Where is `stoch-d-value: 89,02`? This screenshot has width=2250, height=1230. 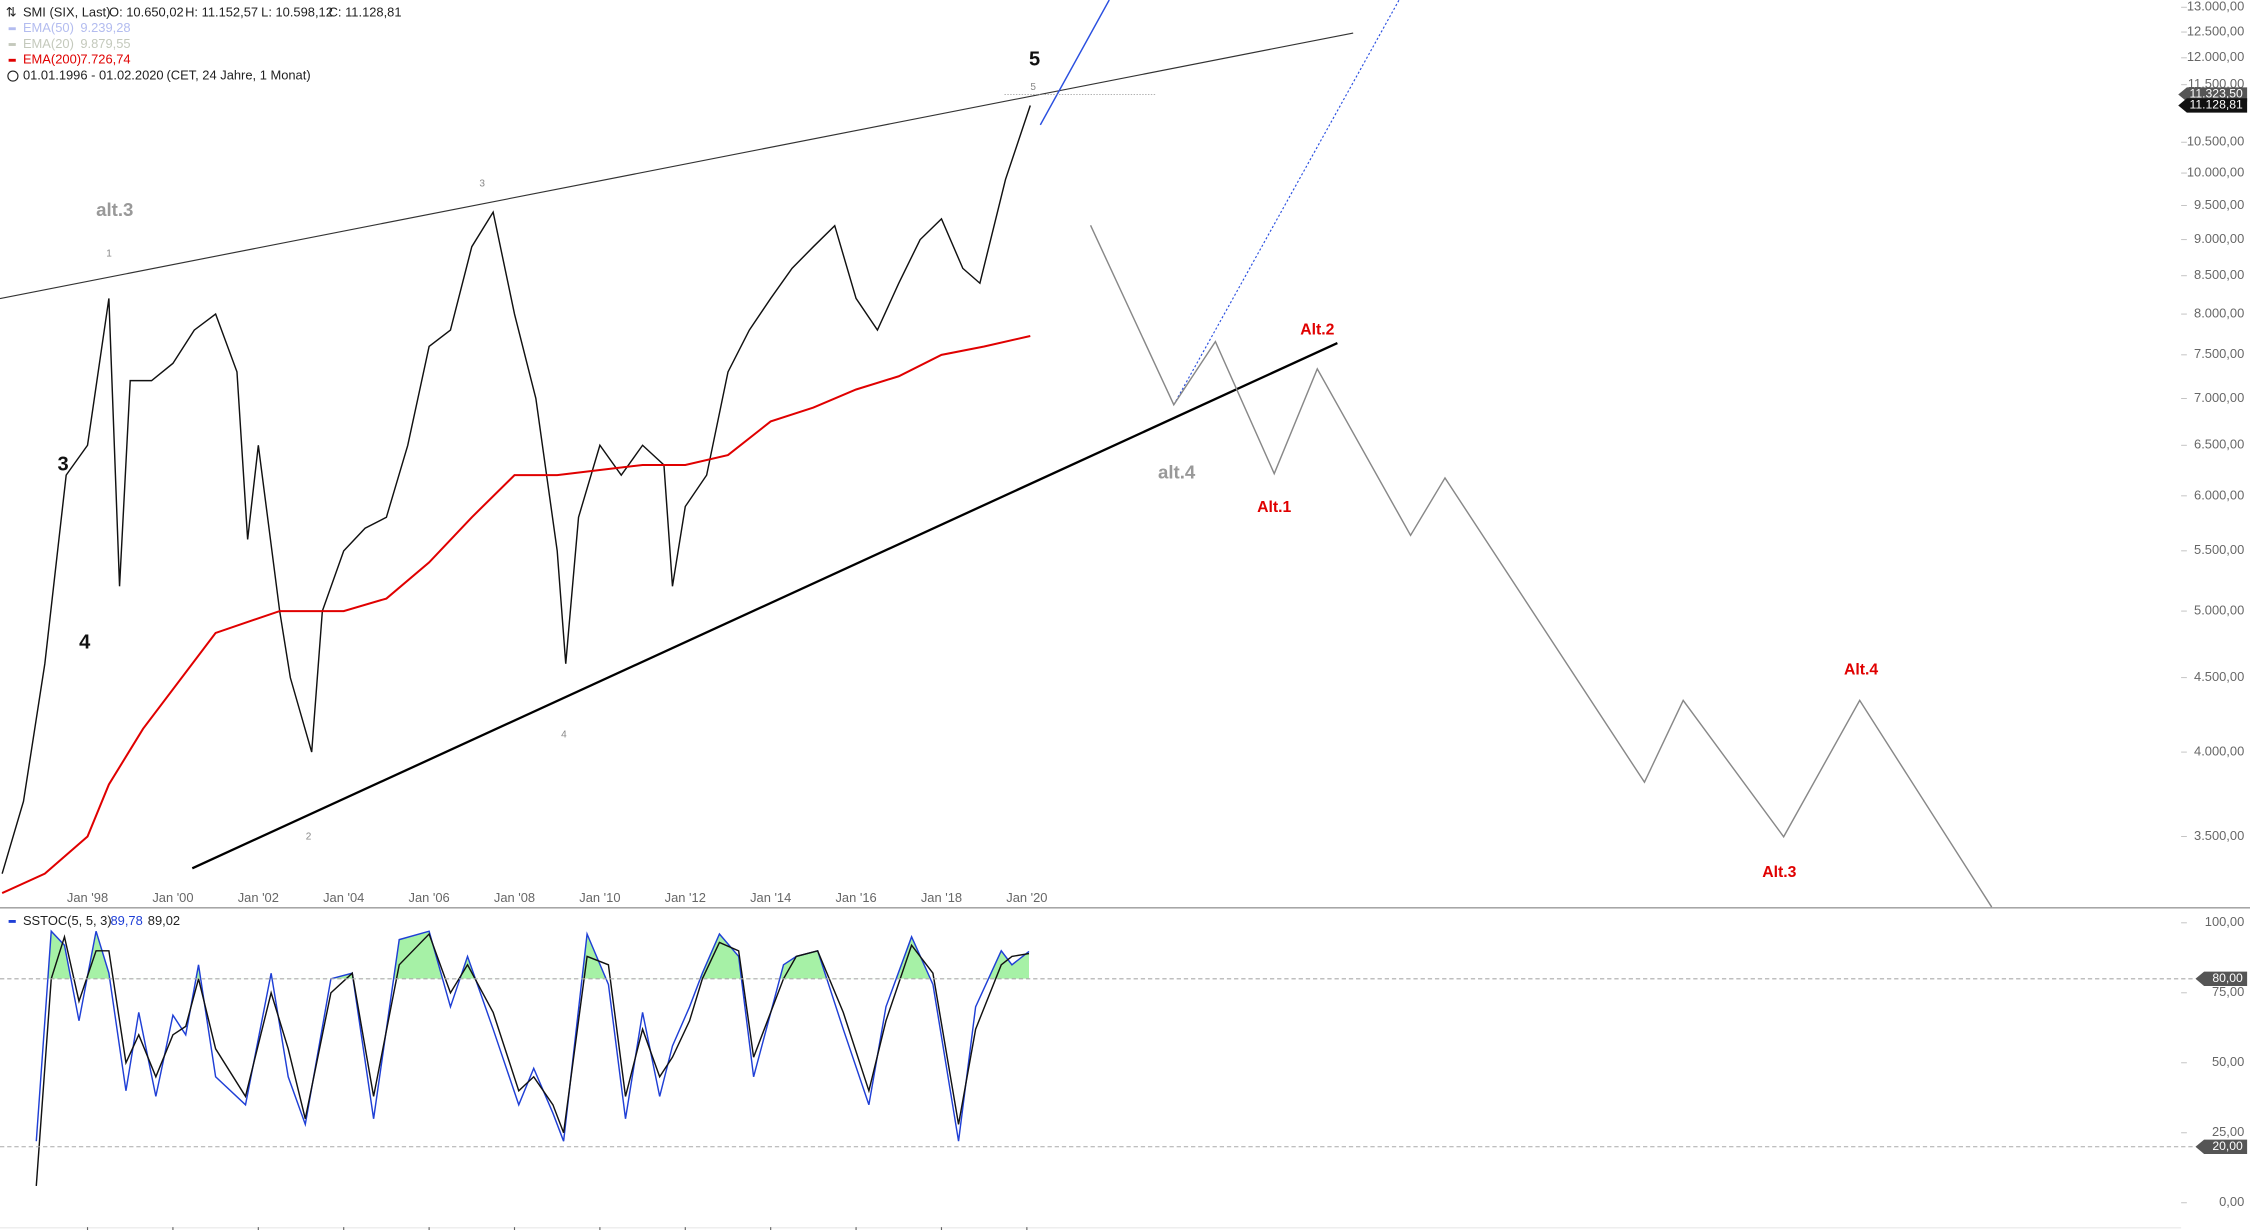
stoch-d-value: 89,02 is located at coordinates (164, 920).